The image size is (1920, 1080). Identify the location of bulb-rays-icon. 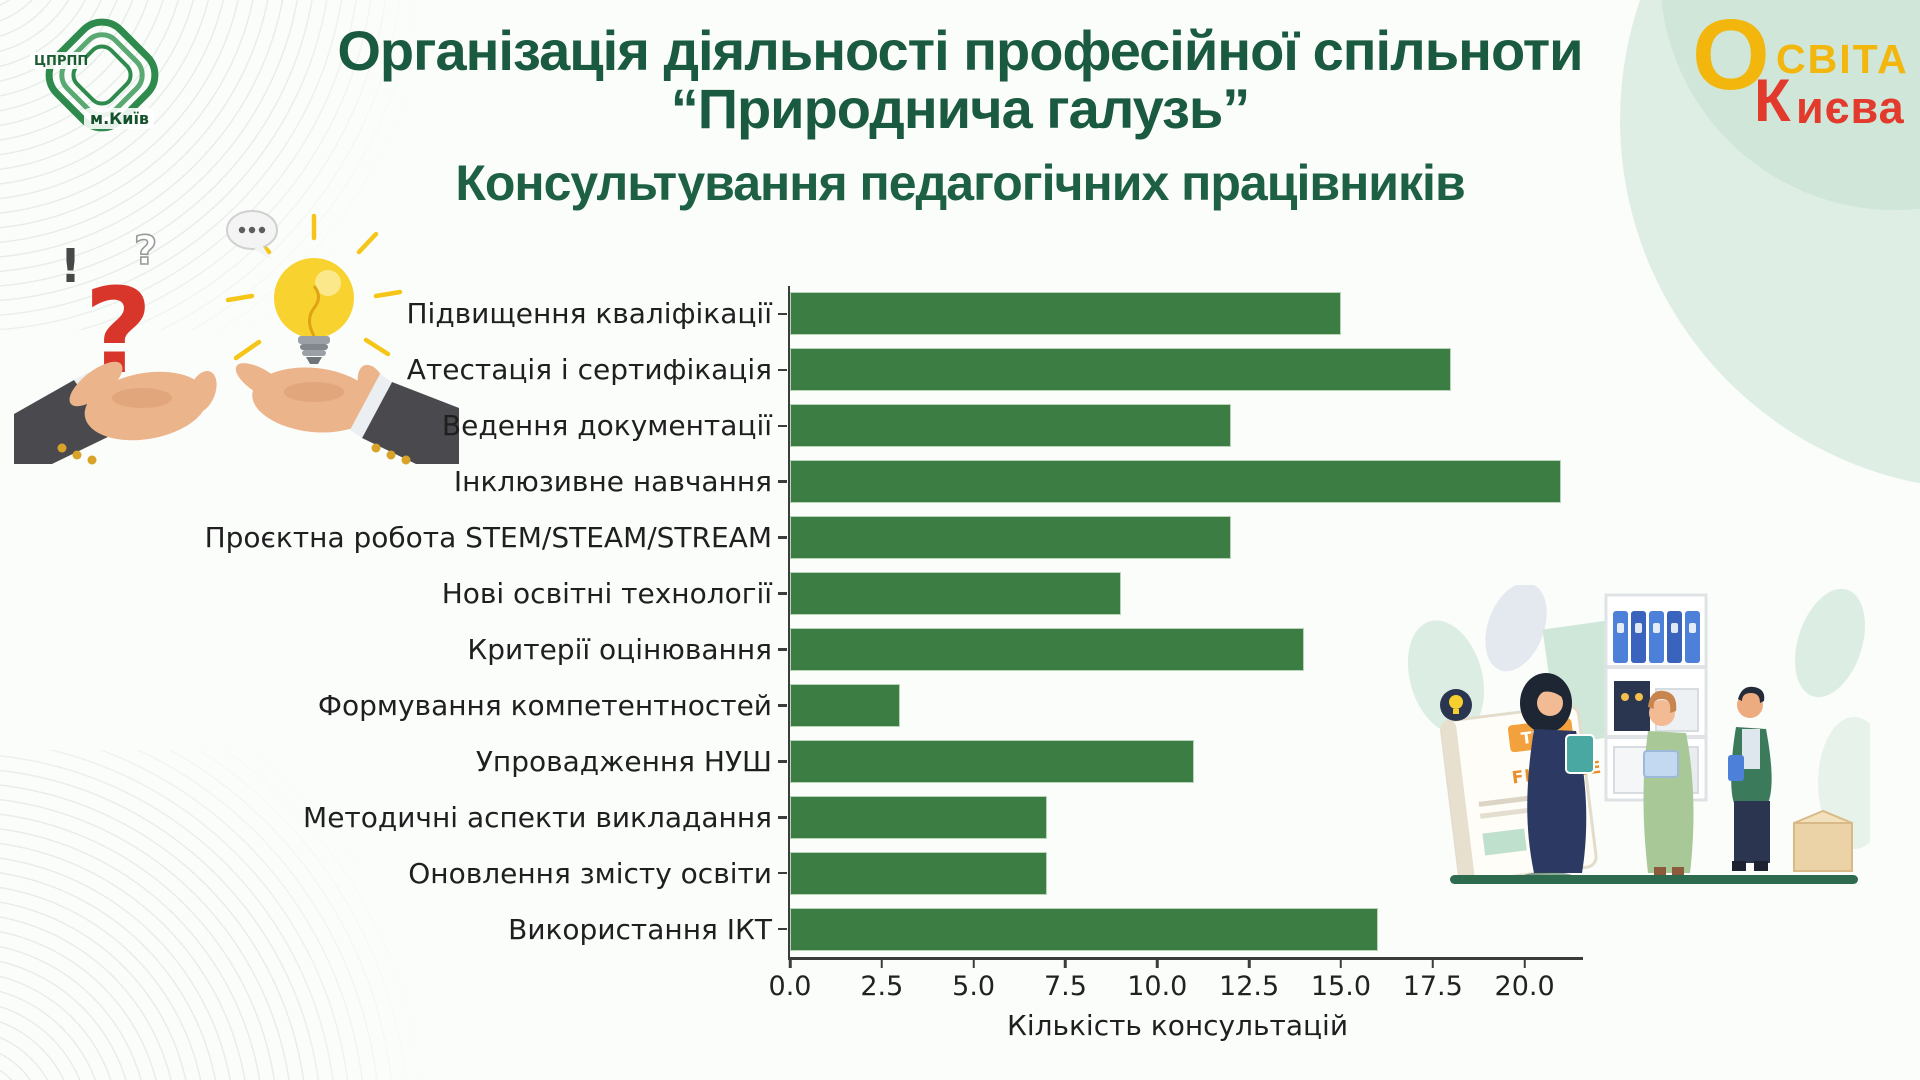
(314, 287).